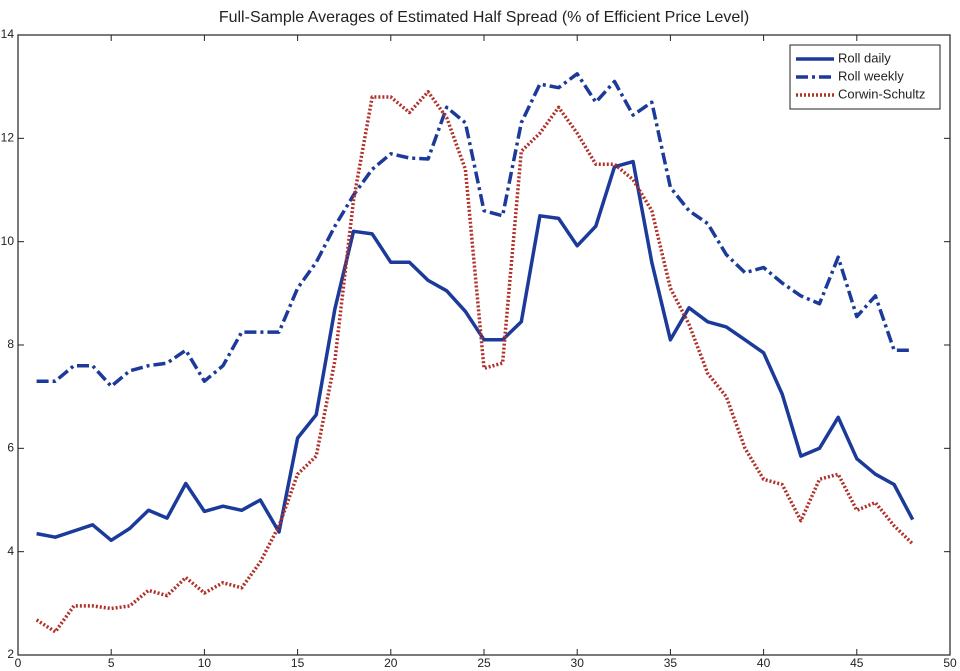 The image size is (960, 671). What do you see at coordinates (578, 663) in the screenshot?
I see `x-tick-label: 30` at bounding box center [578, 663].